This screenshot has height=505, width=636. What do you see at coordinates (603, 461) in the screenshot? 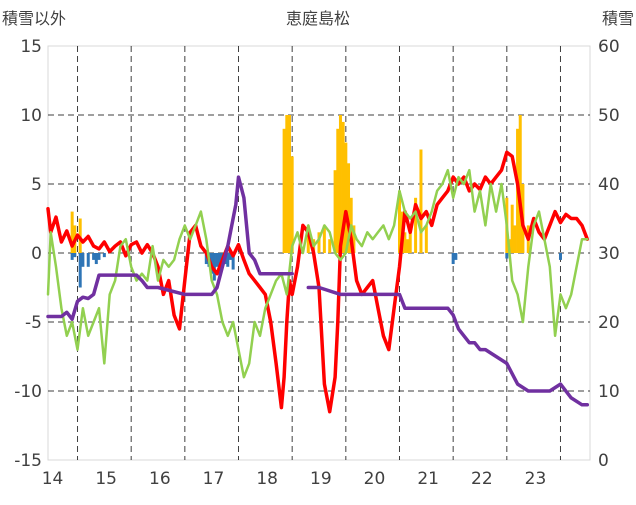
I see `y-right-tick-label: 0` at bounding box center [603, 461].